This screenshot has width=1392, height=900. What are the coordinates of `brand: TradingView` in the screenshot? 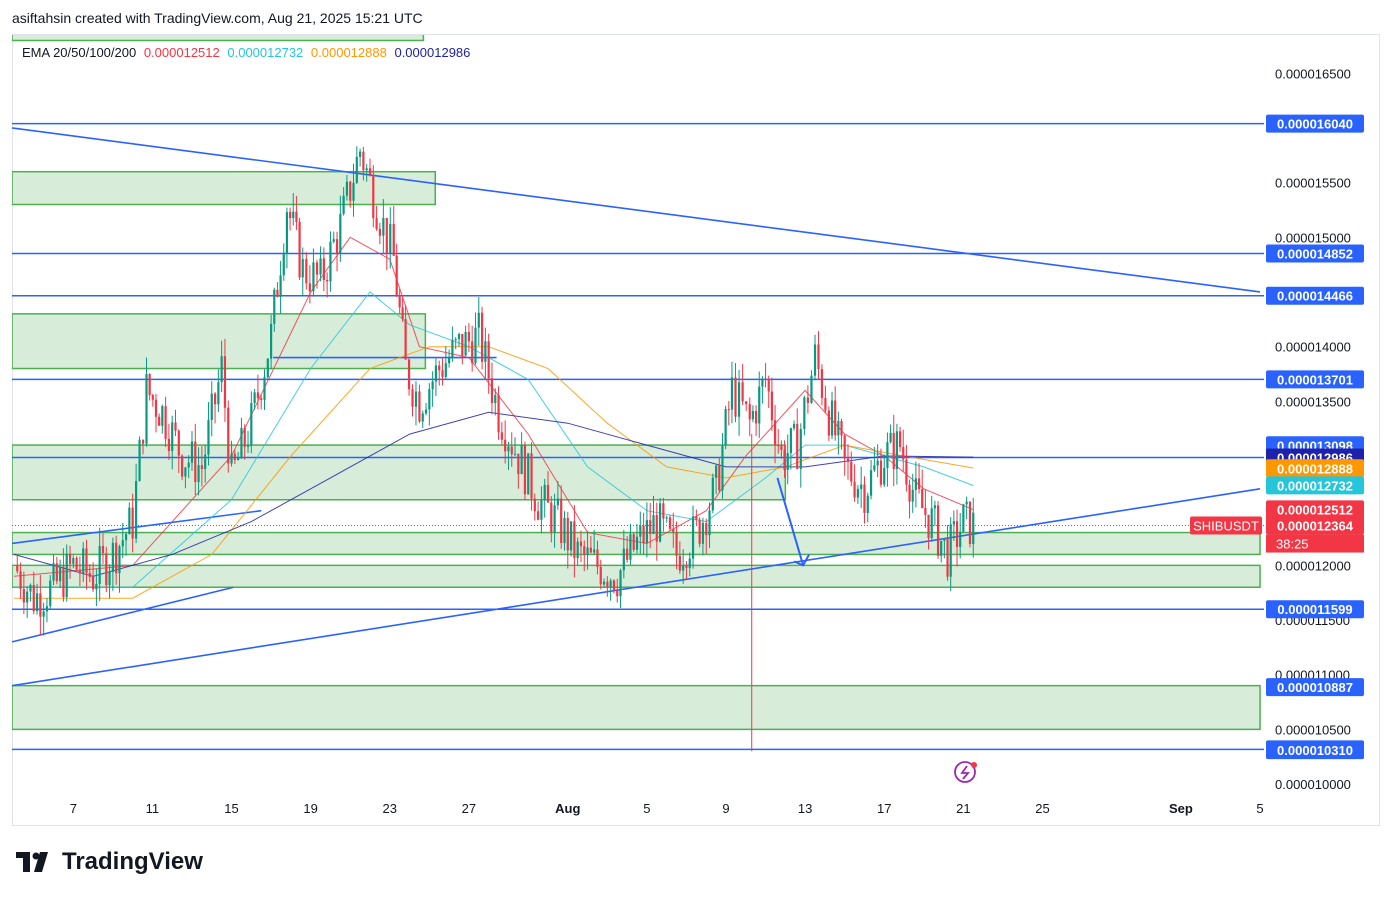 It's located at (109, 862).